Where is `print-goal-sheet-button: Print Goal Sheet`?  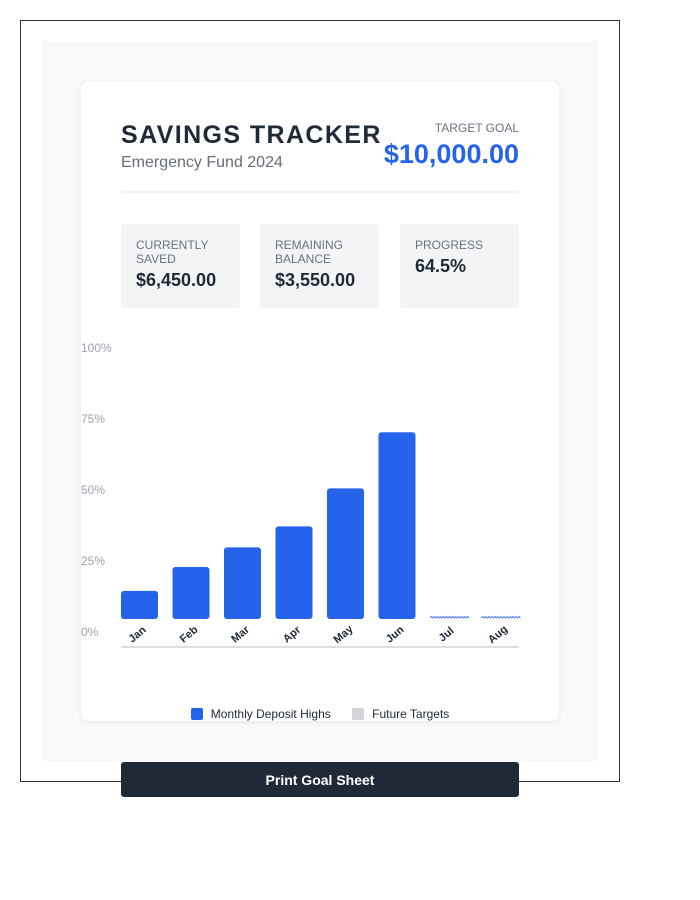 print-goal-sheet-button: Print Goal Sheet is located at coordinates (320, 779).